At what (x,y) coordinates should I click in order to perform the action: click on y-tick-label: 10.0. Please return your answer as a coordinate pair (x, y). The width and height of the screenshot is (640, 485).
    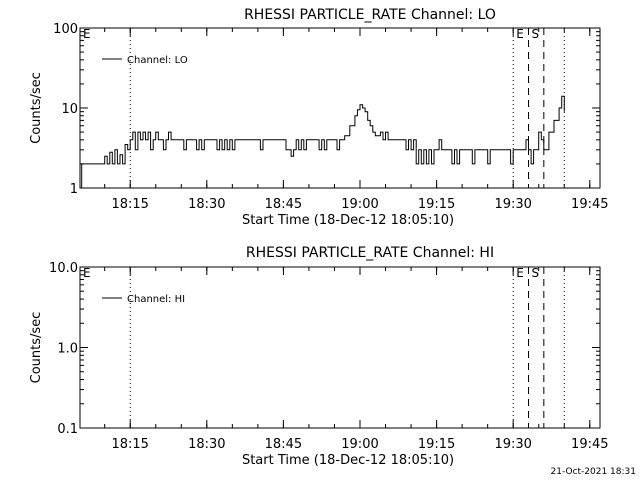
    Looking at the image, I should click on (63, 268).